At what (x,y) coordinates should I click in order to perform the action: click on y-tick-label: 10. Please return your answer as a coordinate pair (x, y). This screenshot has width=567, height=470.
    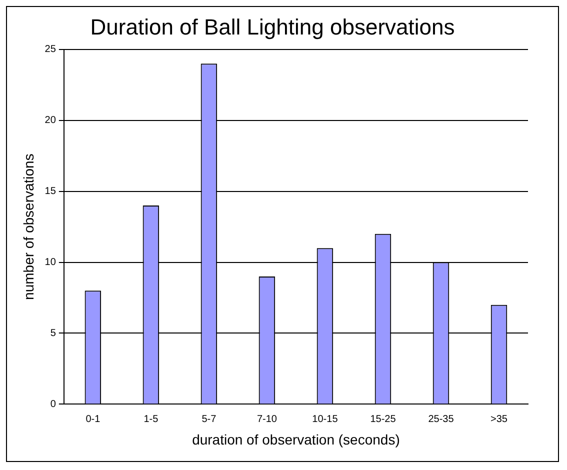
    Looking at the image, I should click on (50, 262).